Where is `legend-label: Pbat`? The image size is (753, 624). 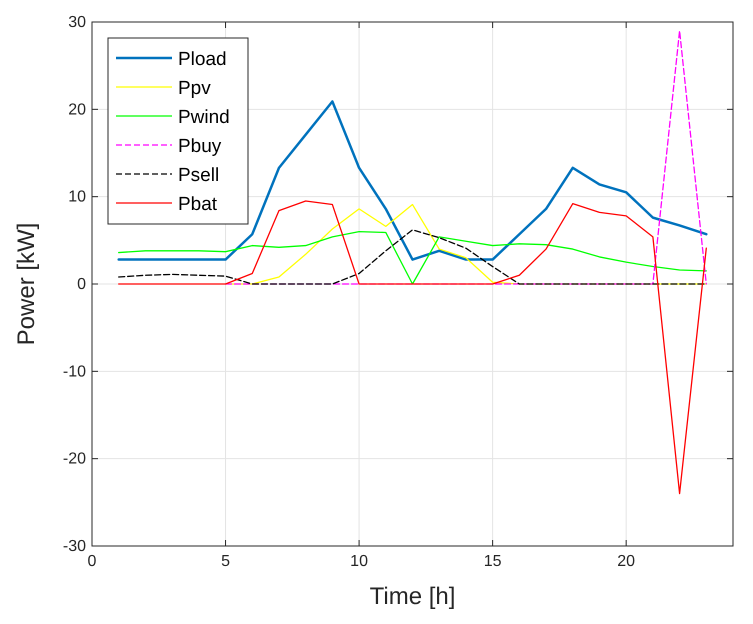
legend-label: Pbat is located at coordinates (198, 204).